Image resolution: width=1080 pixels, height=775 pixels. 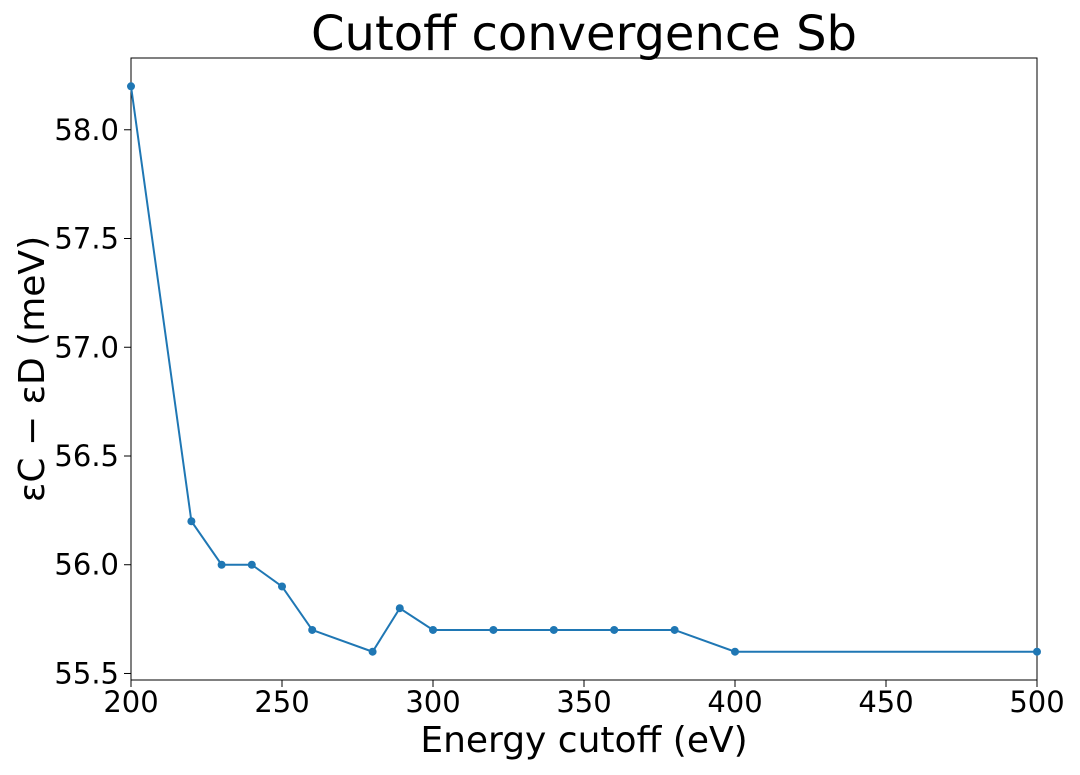 What do you see at coordinates (583, 740) in the screenshot?
I see `x-axis-label: Energy cutoff (eV)` at bounding box center [583, 740].